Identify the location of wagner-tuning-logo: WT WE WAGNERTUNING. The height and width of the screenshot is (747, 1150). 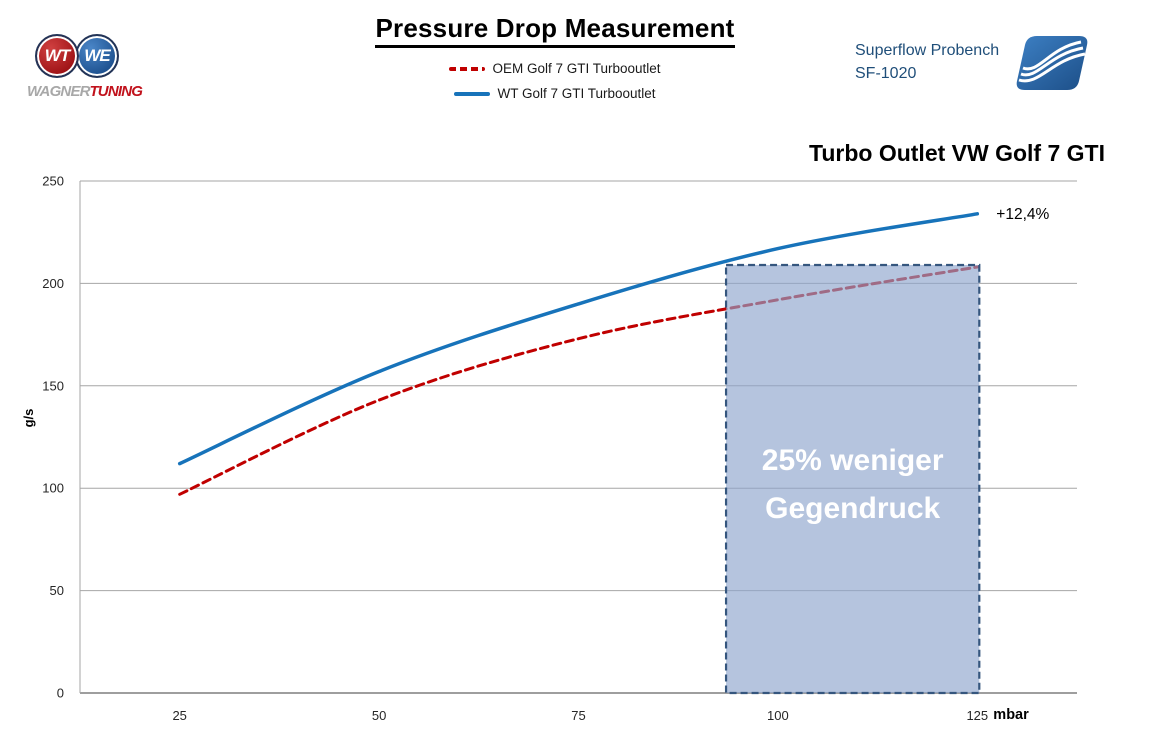
(93, 67).